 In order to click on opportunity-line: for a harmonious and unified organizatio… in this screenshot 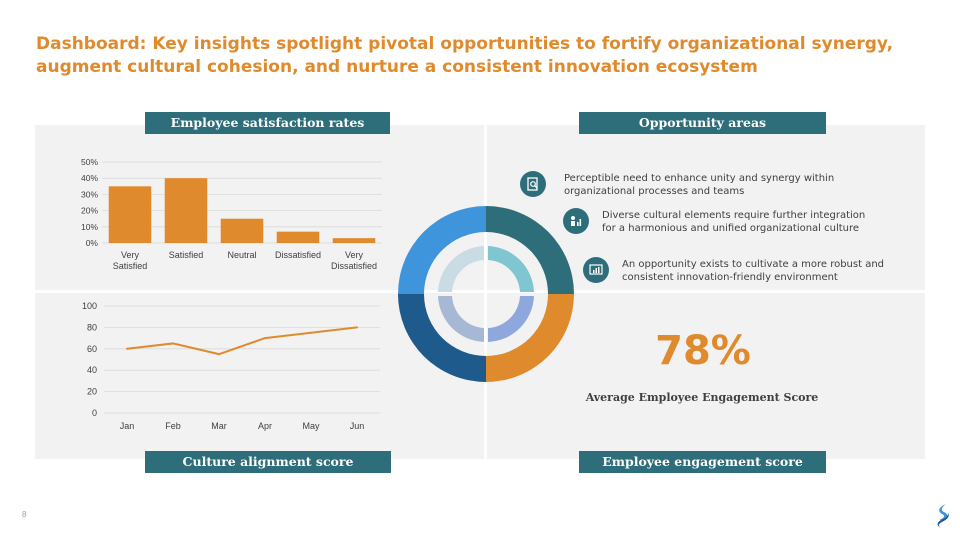, I will do `click(731, 228)`.